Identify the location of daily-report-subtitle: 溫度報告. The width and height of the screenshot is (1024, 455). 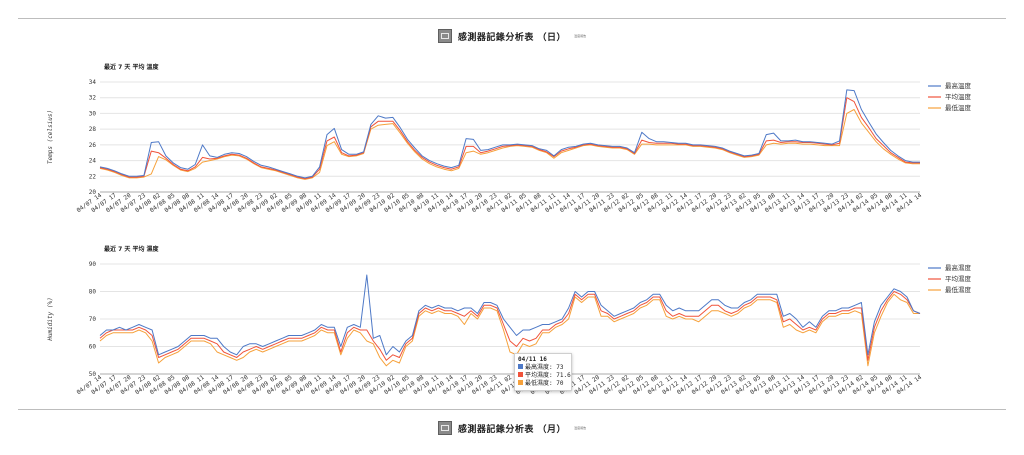
(580, 36).